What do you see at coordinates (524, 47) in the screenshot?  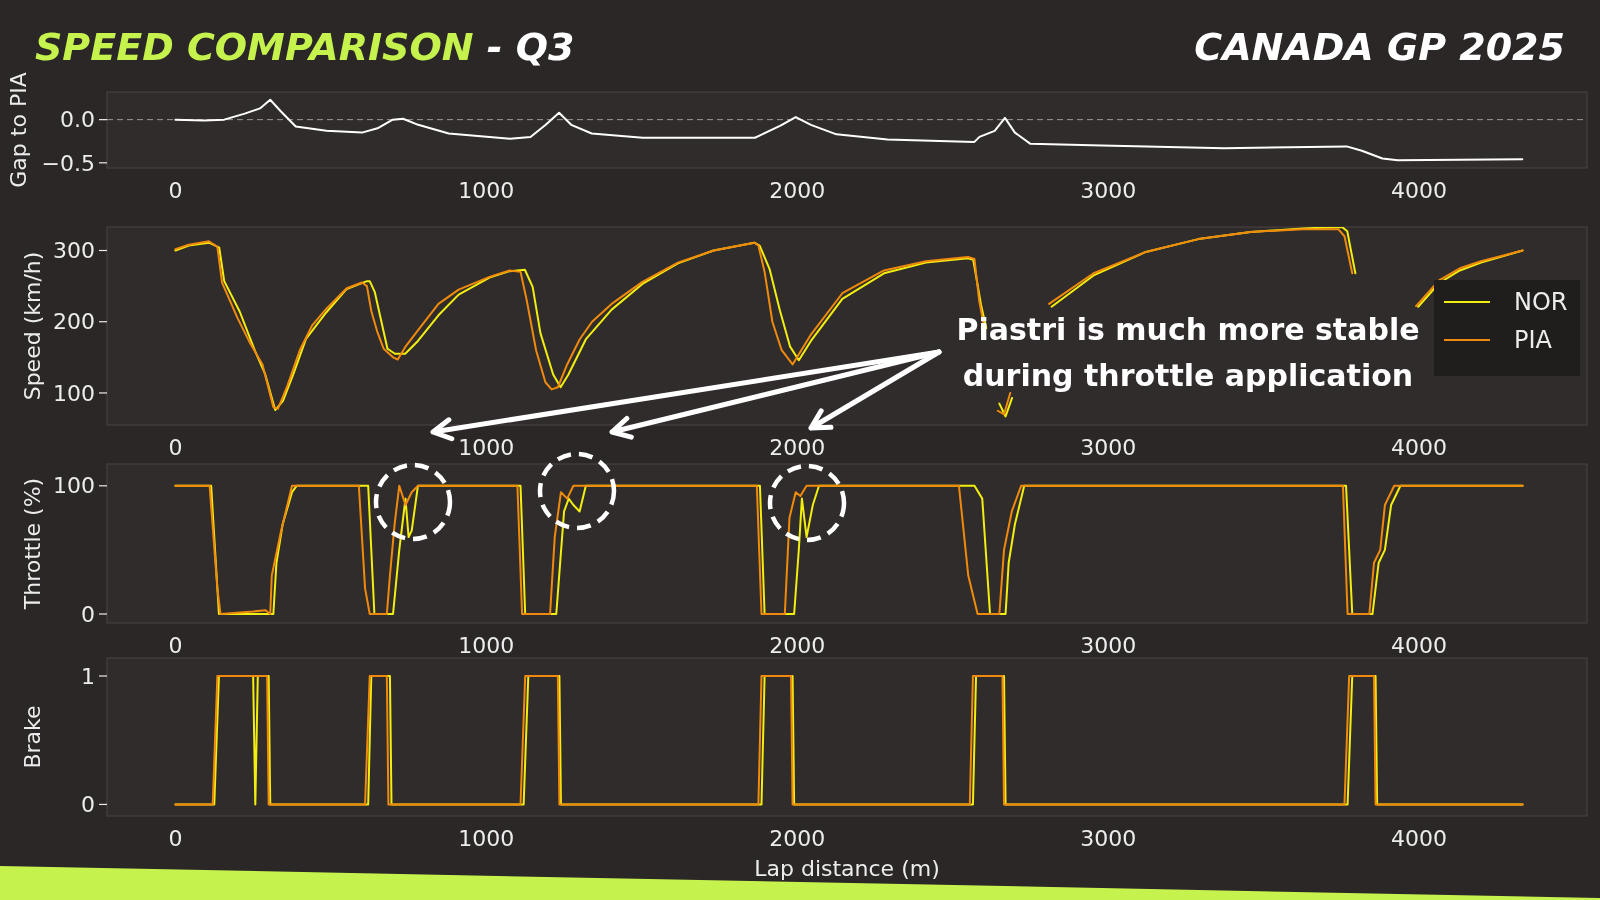 I see `chart-subtitle: - Q3` at bounding box center [524, 47].